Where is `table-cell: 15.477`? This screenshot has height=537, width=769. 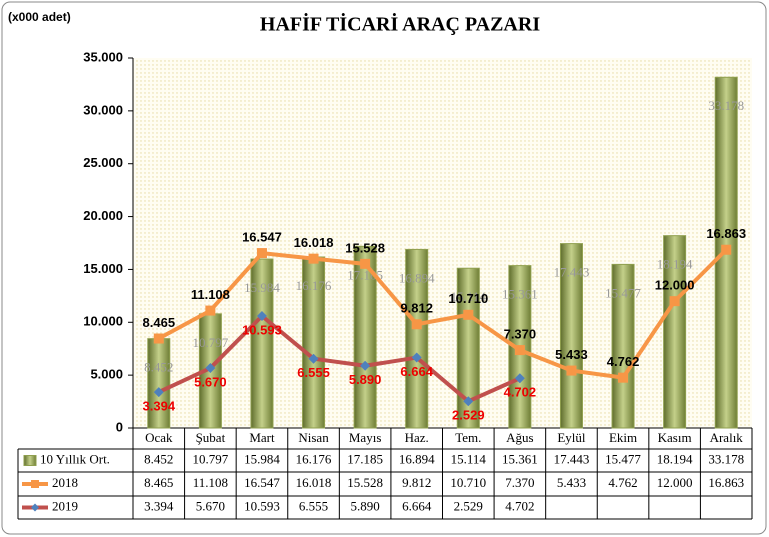
table-cell: 15.477 is located at coordinates (623, 458).